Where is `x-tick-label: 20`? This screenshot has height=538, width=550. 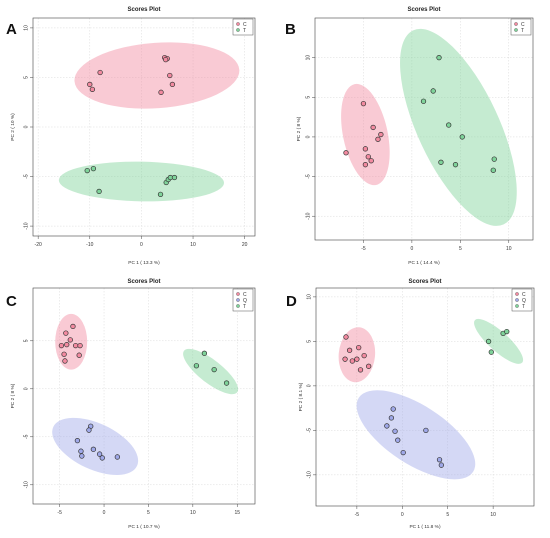
x-tick-label: 20 is located at coordinates (245, 245).